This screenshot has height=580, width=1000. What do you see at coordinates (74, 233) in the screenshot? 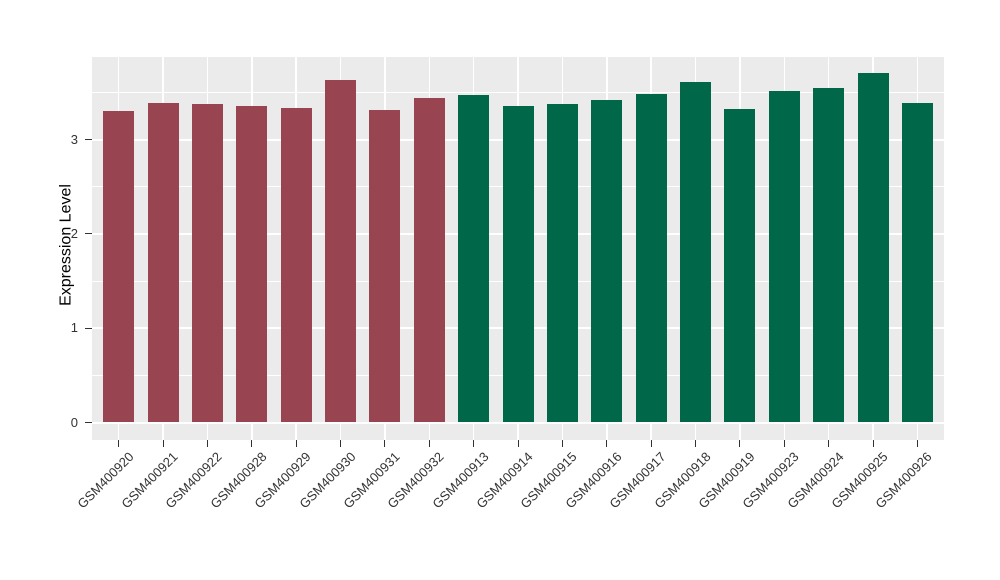
I see `y-tick-label: 2` at bounding box center [74, 233].